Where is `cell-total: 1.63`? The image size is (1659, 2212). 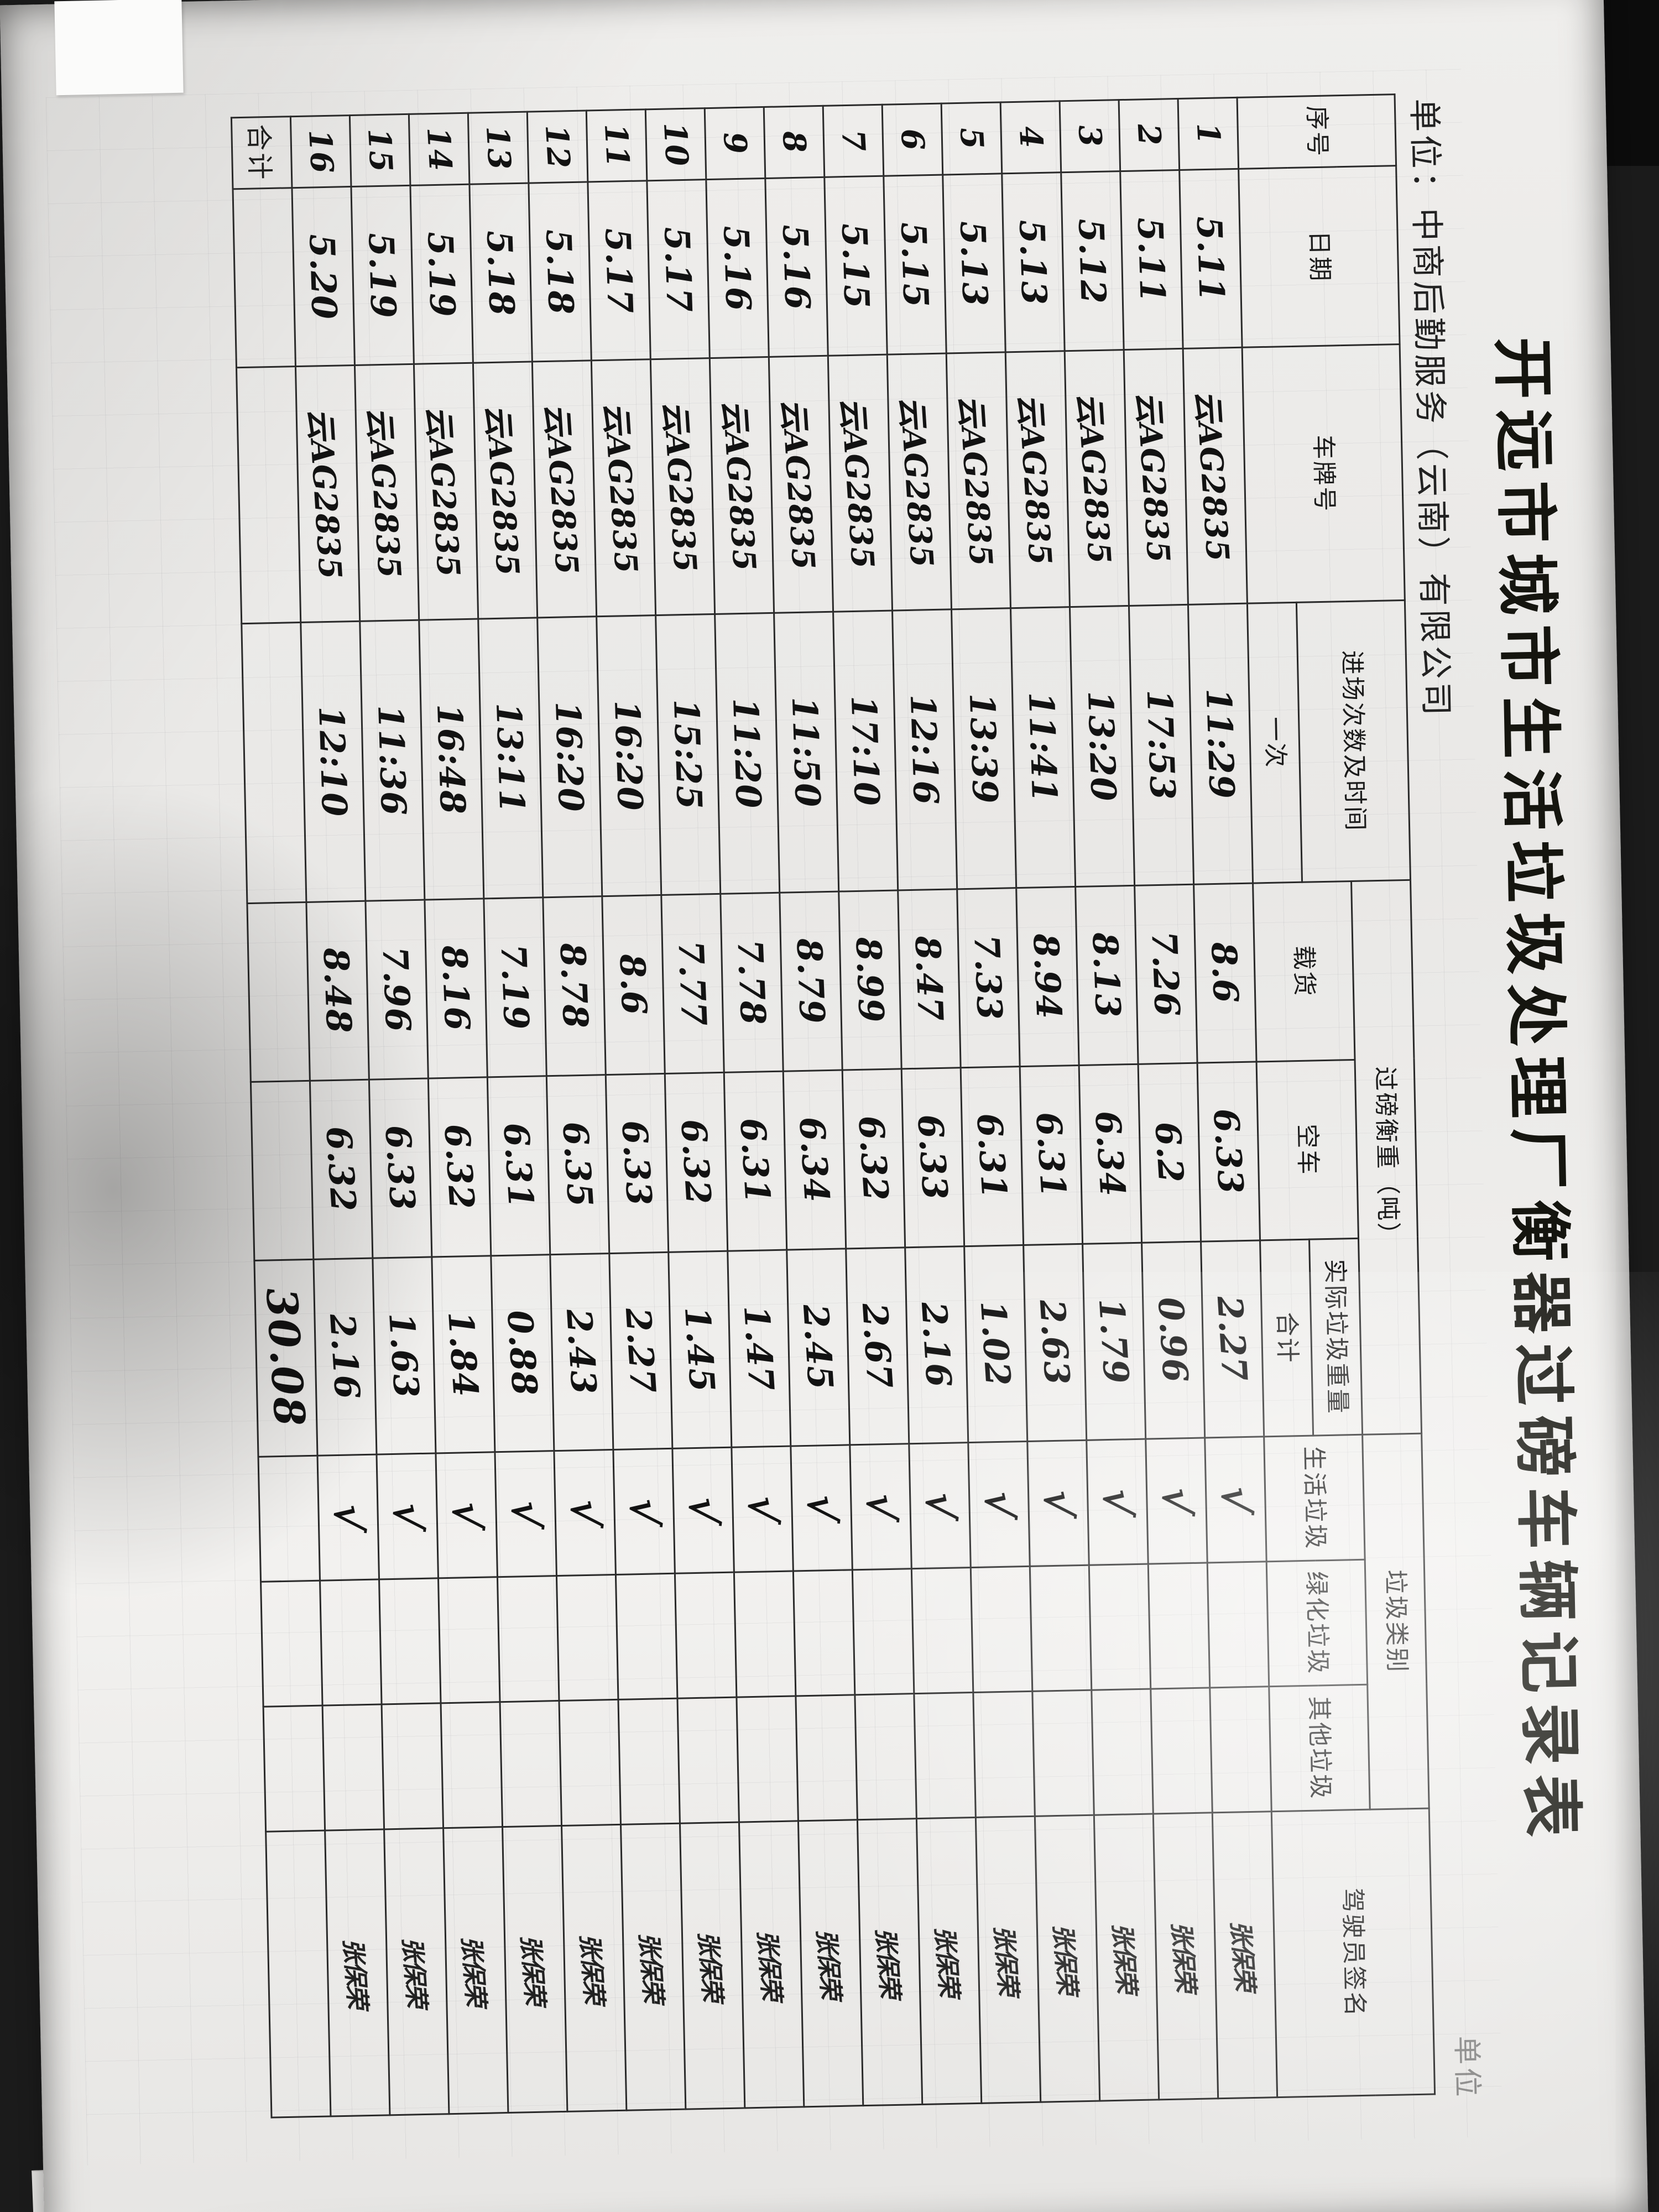
cell-total: 1.63 is located at coordinates (404, 1356).